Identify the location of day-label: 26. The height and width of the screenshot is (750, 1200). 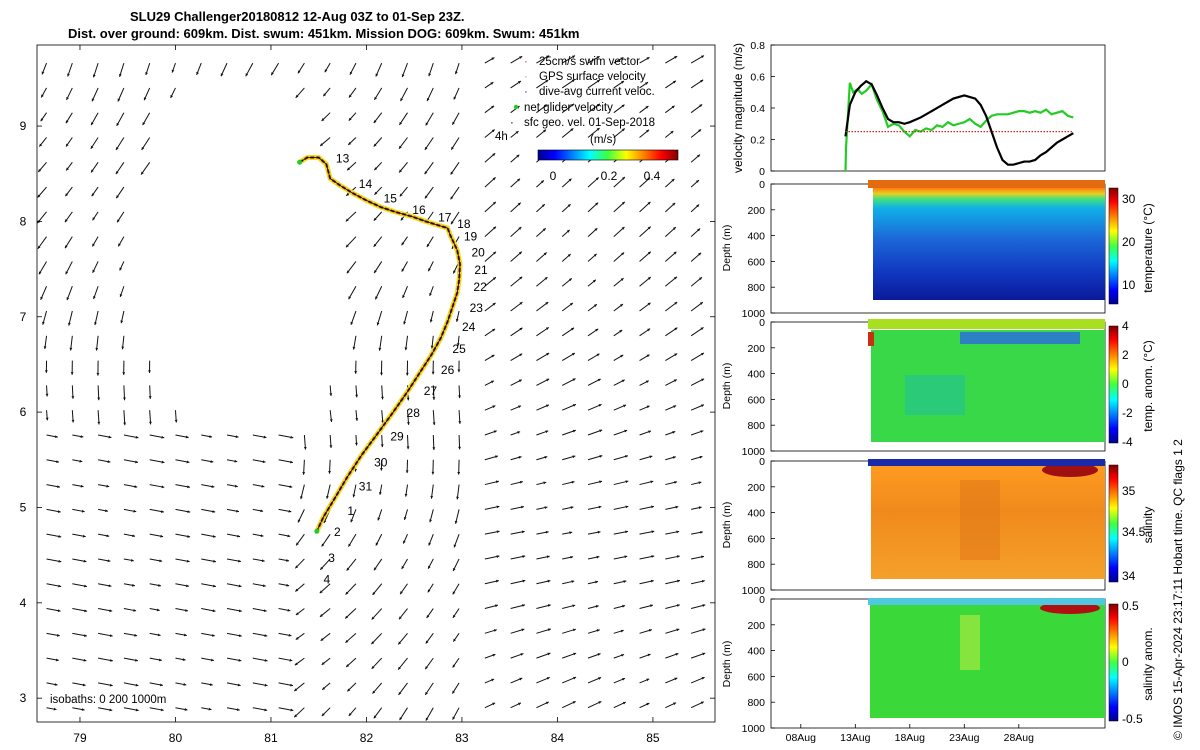
(448, 370).